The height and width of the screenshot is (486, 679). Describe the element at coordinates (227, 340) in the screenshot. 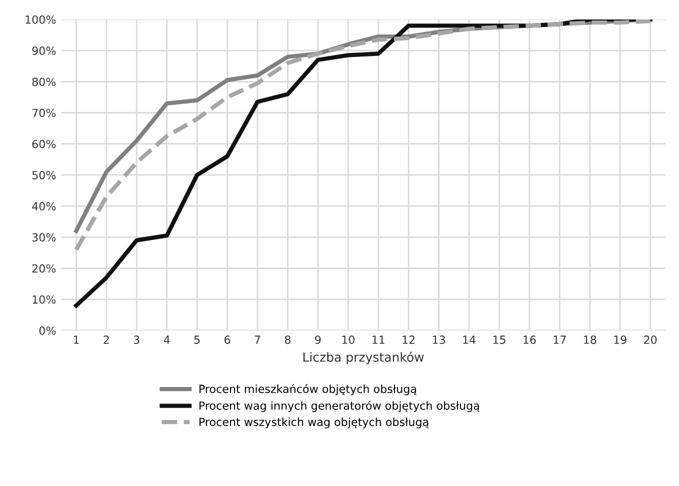

I see `x-tick-label: 6` at that location.